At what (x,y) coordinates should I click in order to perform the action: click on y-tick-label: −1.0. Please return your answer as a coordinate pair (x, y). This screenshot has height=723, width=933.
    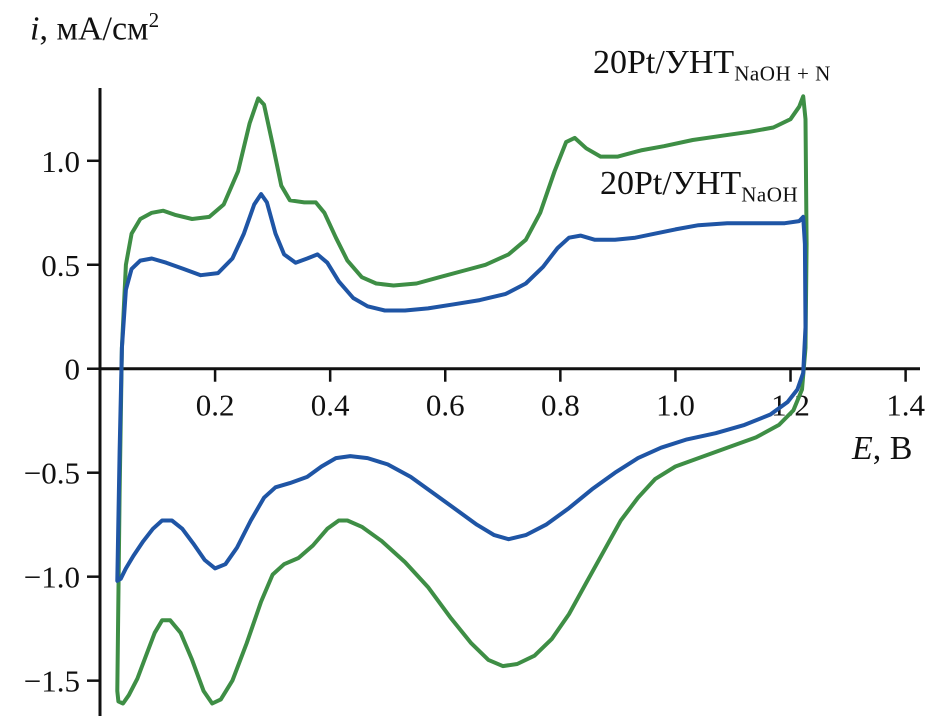
    Looking at the image, I should click on (52, 577).